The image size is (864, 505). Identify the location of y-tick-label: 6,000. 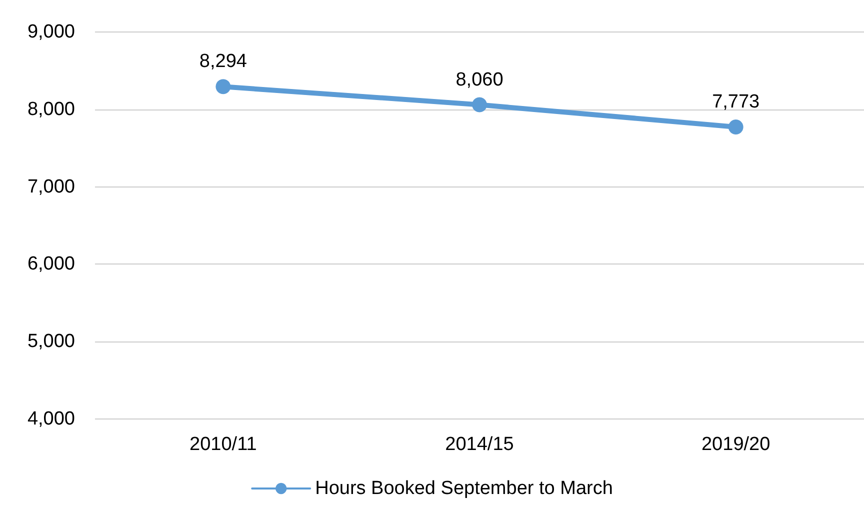
(51, 264).